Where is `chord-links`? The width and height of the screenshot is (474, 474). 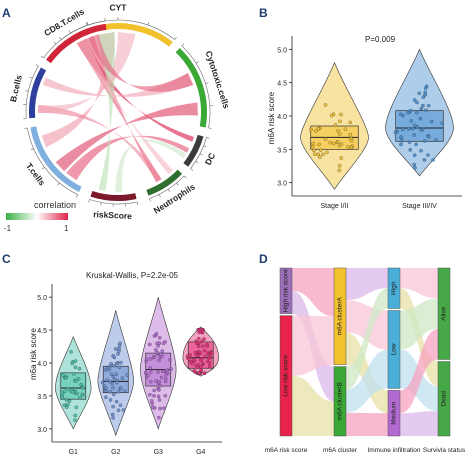
chord-links is located at coordinates (118, 112).